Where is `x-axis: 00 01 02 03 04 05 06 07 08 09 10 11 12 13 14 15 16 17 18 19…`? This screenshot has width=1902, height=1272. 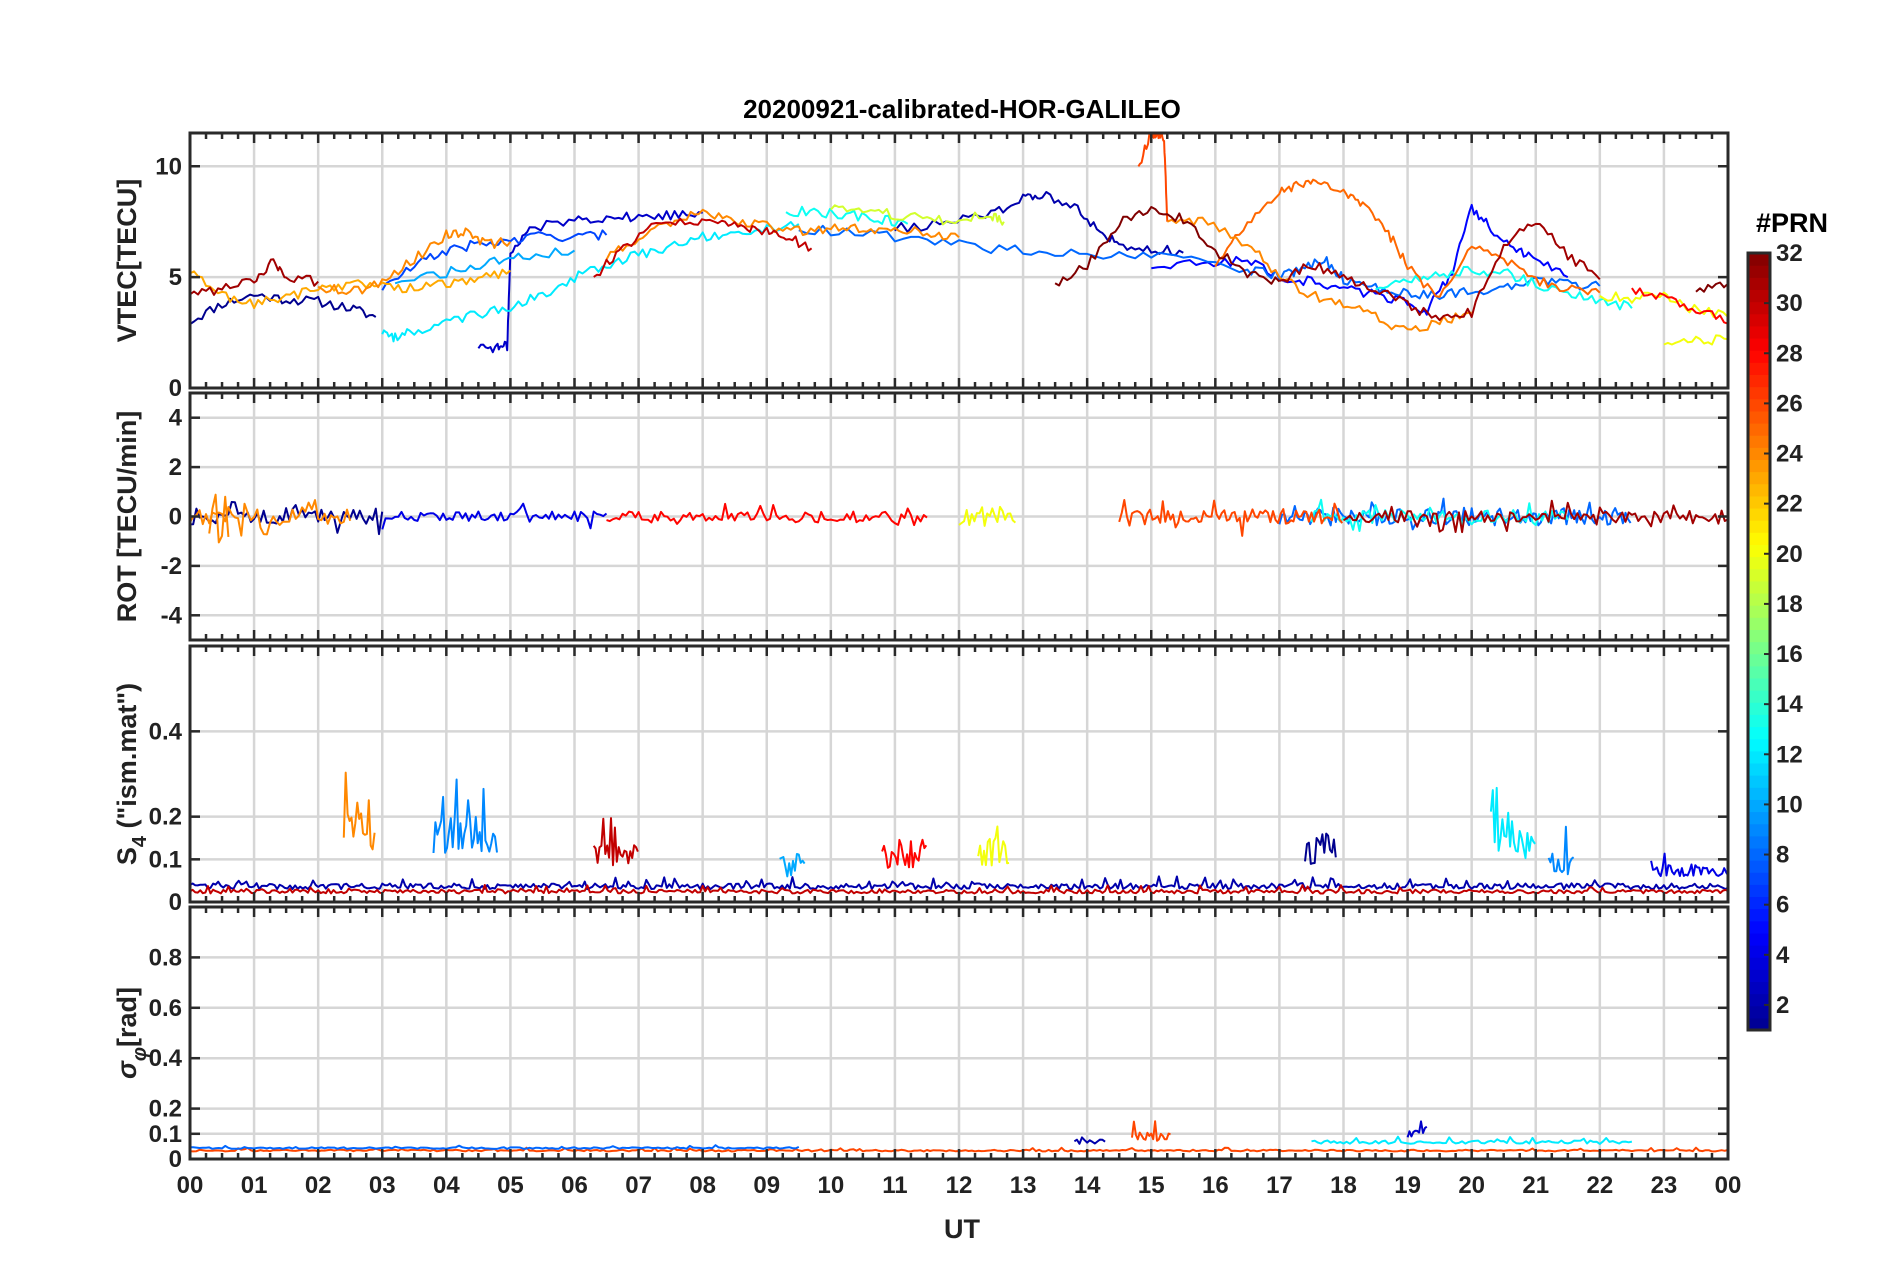
x-axis: 00 01 02 03 04 05 06 07 08 09 10 11 12 13 14 15 16 17 18 19… is located at coordinates (959, 1185).